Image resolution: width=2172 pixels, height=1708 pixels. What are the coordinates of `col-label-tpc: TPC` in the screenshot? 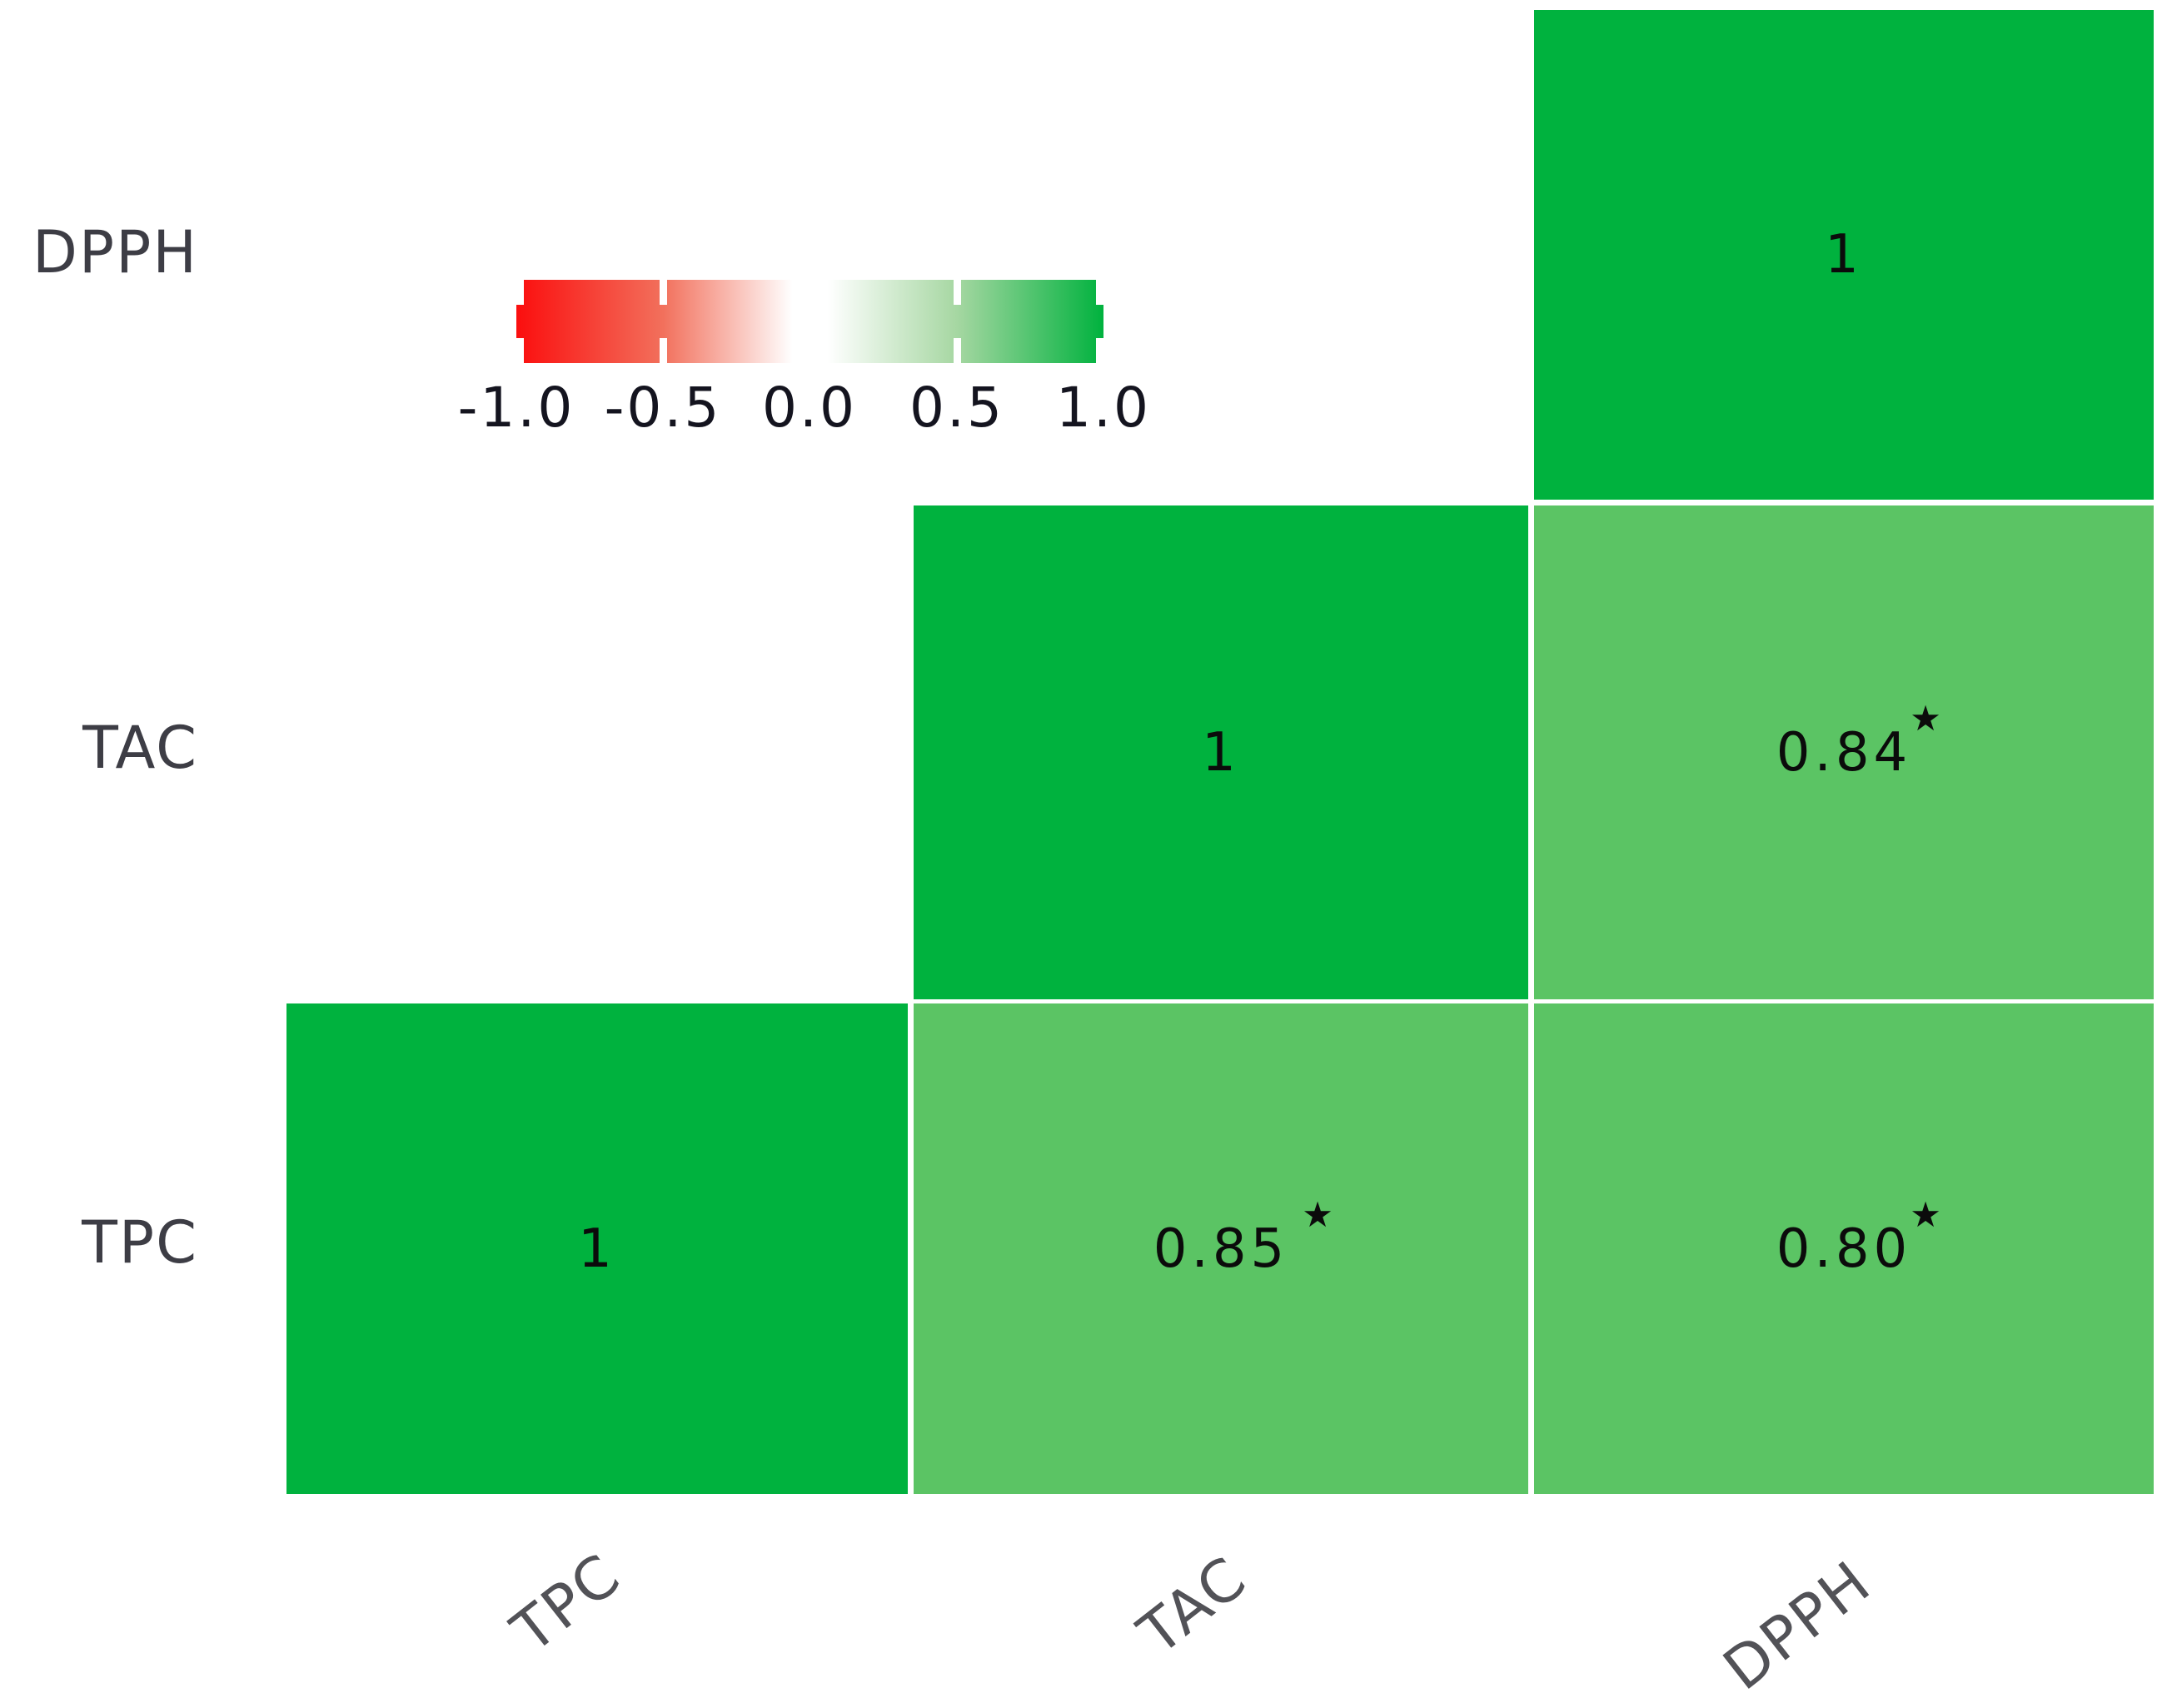 It's located at (566, 1603).